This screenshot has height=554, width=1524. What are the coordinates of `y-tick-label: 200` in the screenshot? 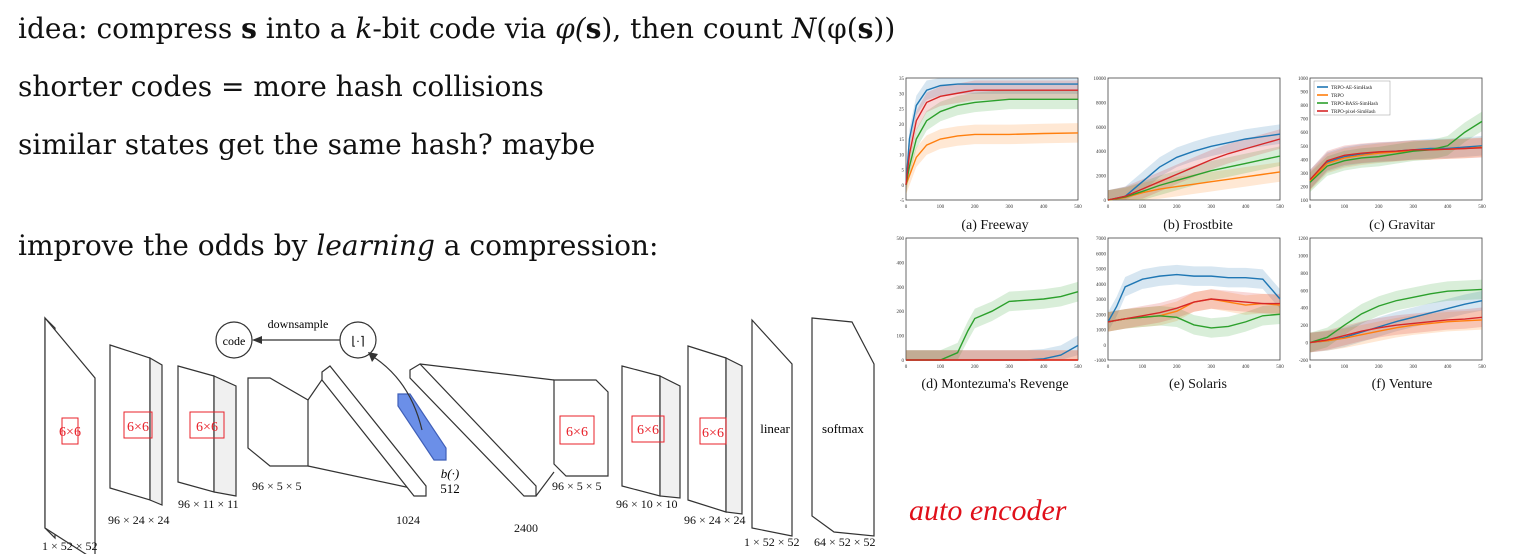 It's located at (1305, 187).